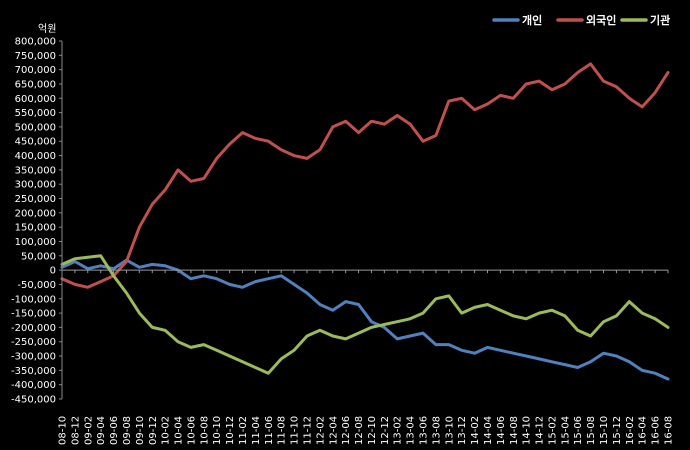  I want to click on x-tick-label: 13-04, so click(411, 430).